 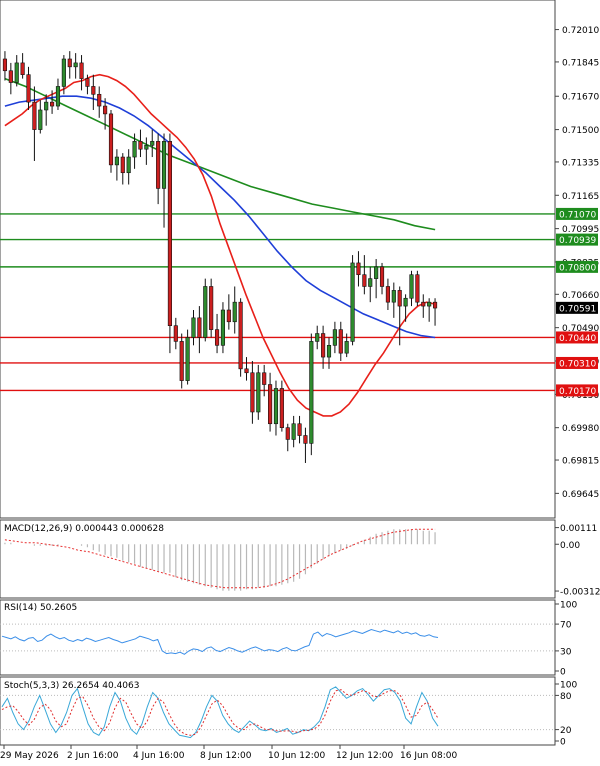 What do you see at coordinates (580, 131) in the screenshot?
I see `price-tick-label: 0.71500` at bounding box center [580, 131].